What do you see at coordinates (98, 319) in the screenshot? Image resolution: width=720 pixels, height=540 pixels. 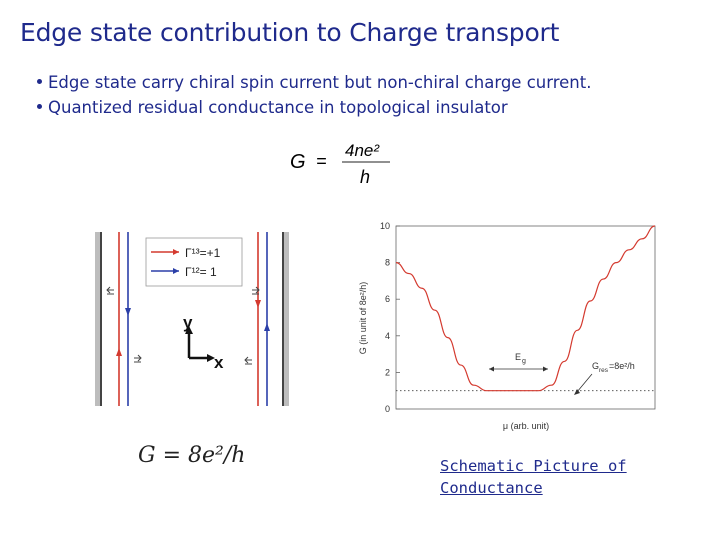 I see `left-wall-hatch` at bounding box center [98, 319].